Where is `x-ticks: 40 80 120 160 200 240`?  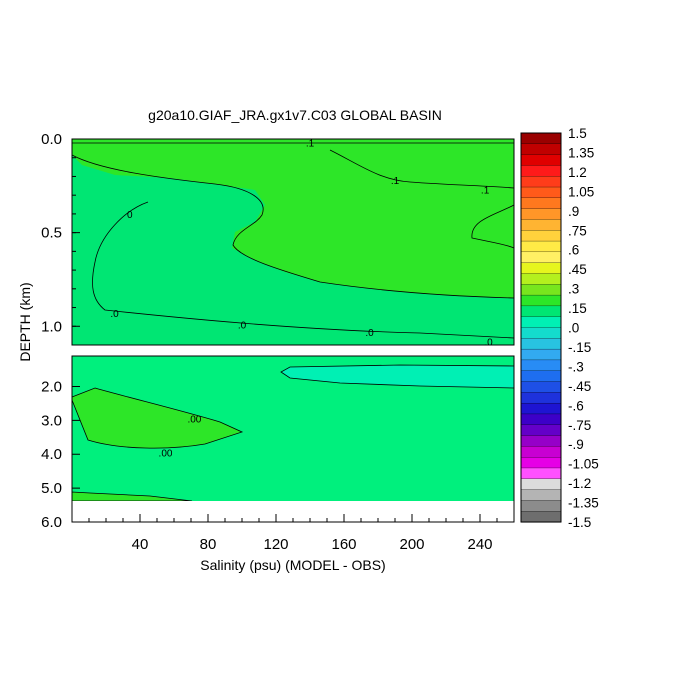 x-ticks: 40 80 120 160 200 240 is located at coordinates (293, 533).